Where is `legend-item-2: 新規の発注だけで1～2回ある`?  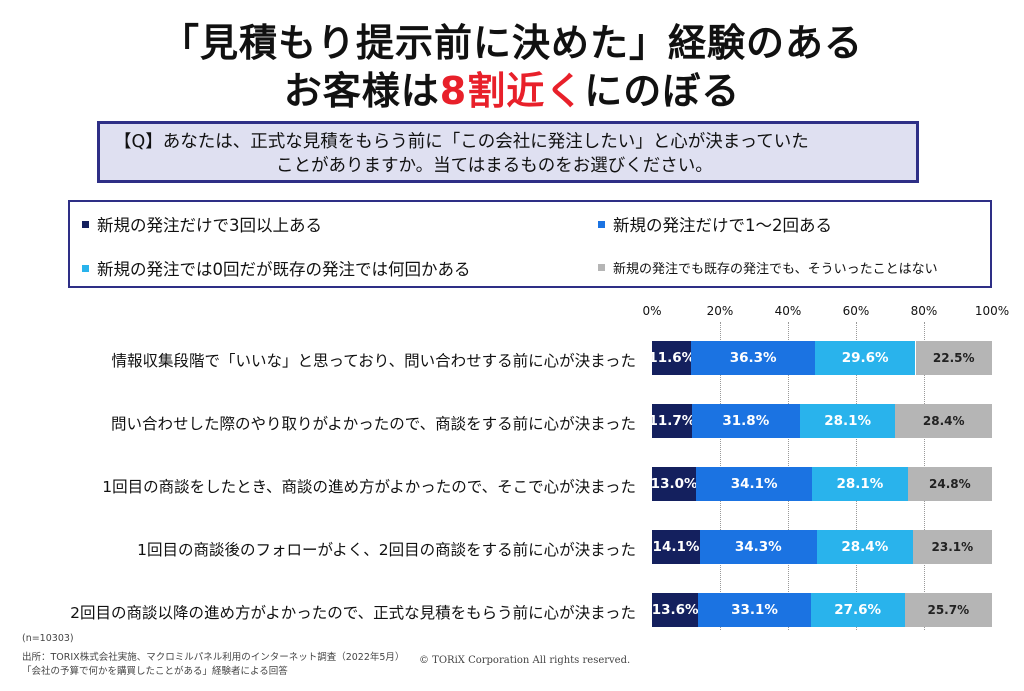
legend-item-2: 新規の発注だけで1～2回ある is located at coordinates (715, 224).